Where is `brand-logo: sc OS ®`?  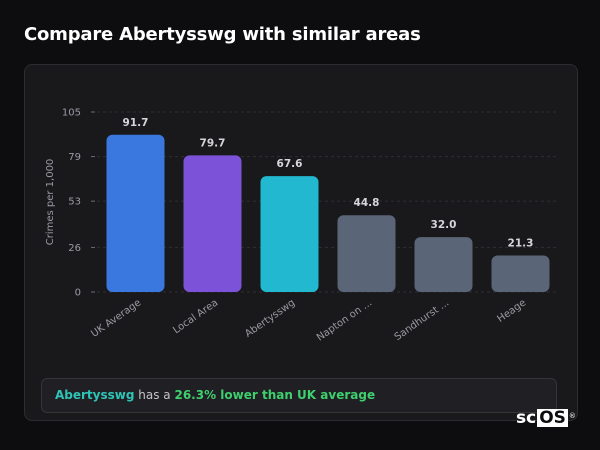 brand-logo: sc OS ® is located at coordinates (546, 418).